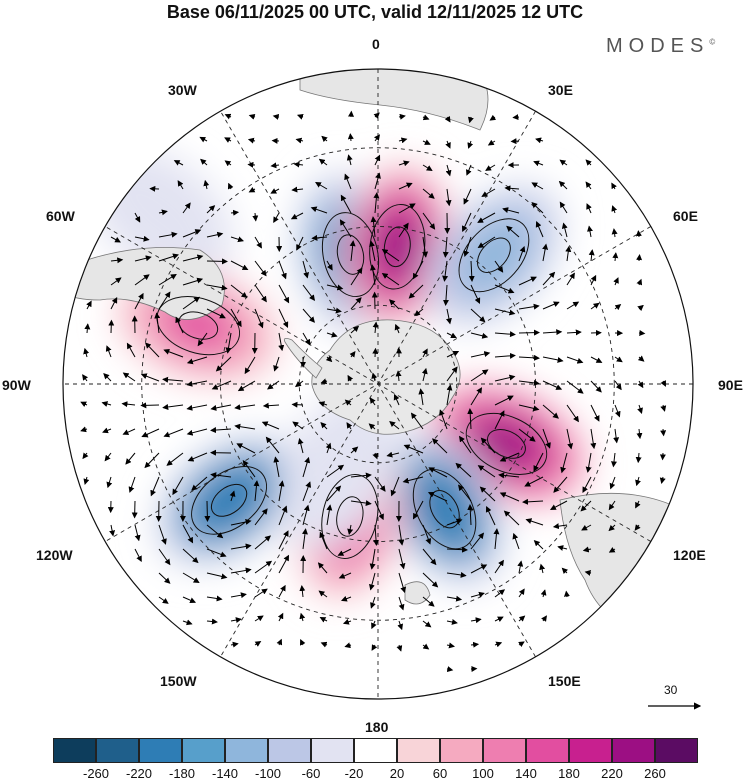  I want to click on colorbar-label: -260, so click(96, 773).